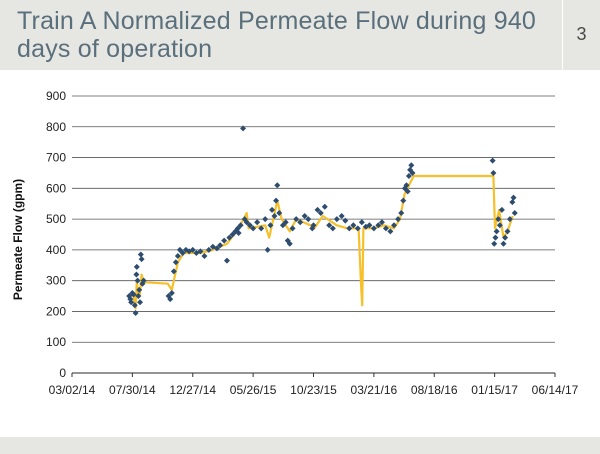 This screenshot has height=454, width=600. I want to click on y-tick-label: 500, so click(56, 219).